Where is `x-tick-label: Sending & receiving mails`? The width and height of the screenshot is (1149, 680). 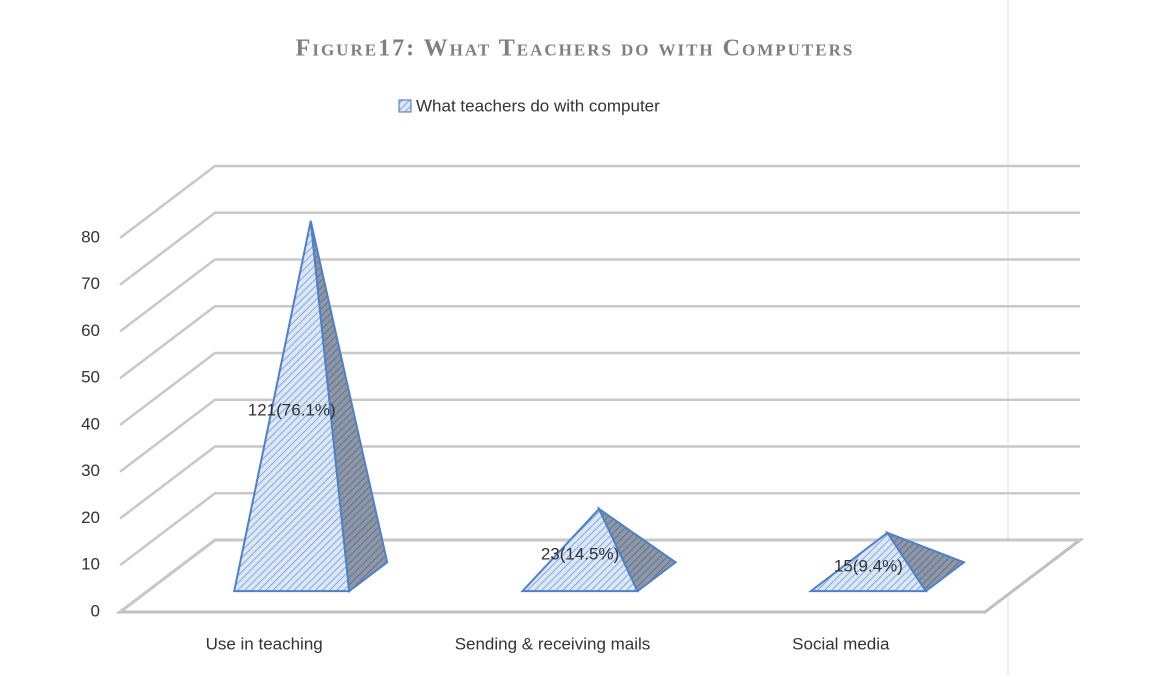
x-tick-label: Sending & receiving mails is located at coordinates (553, 643).